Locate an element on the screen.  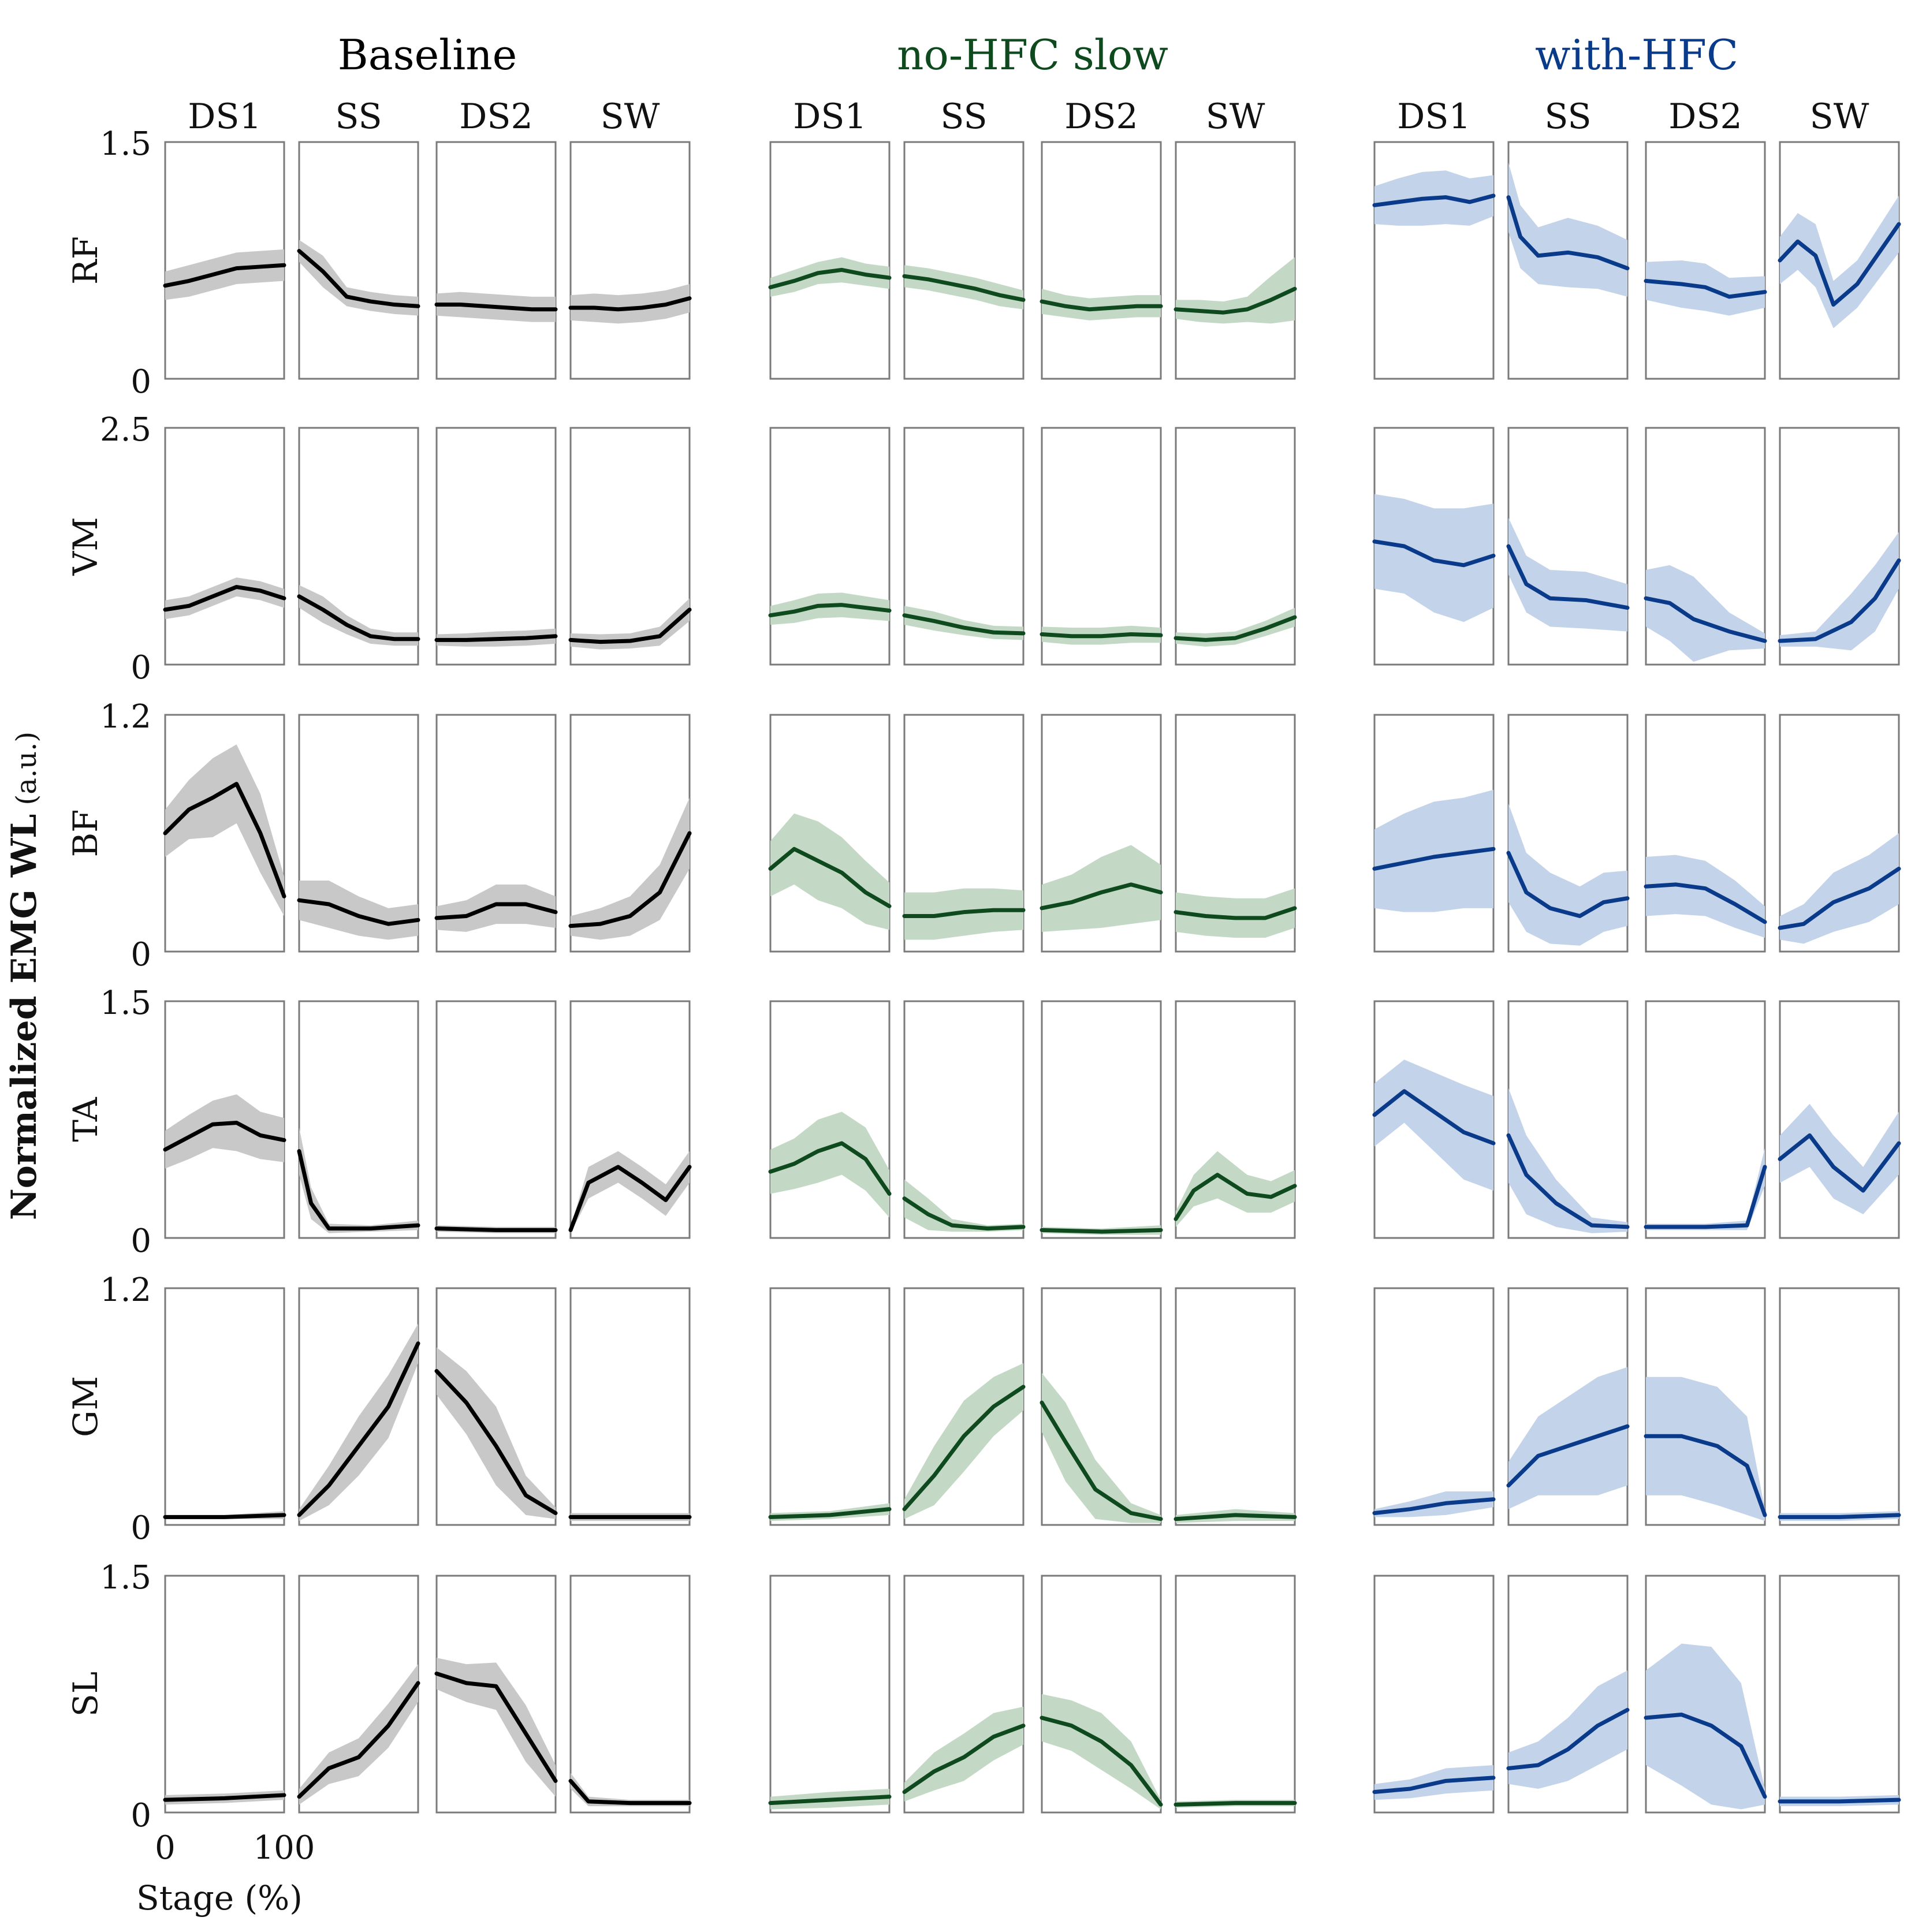
panel-SL-no-hfc-slow-sw is located at coordinates (1235, 1694).